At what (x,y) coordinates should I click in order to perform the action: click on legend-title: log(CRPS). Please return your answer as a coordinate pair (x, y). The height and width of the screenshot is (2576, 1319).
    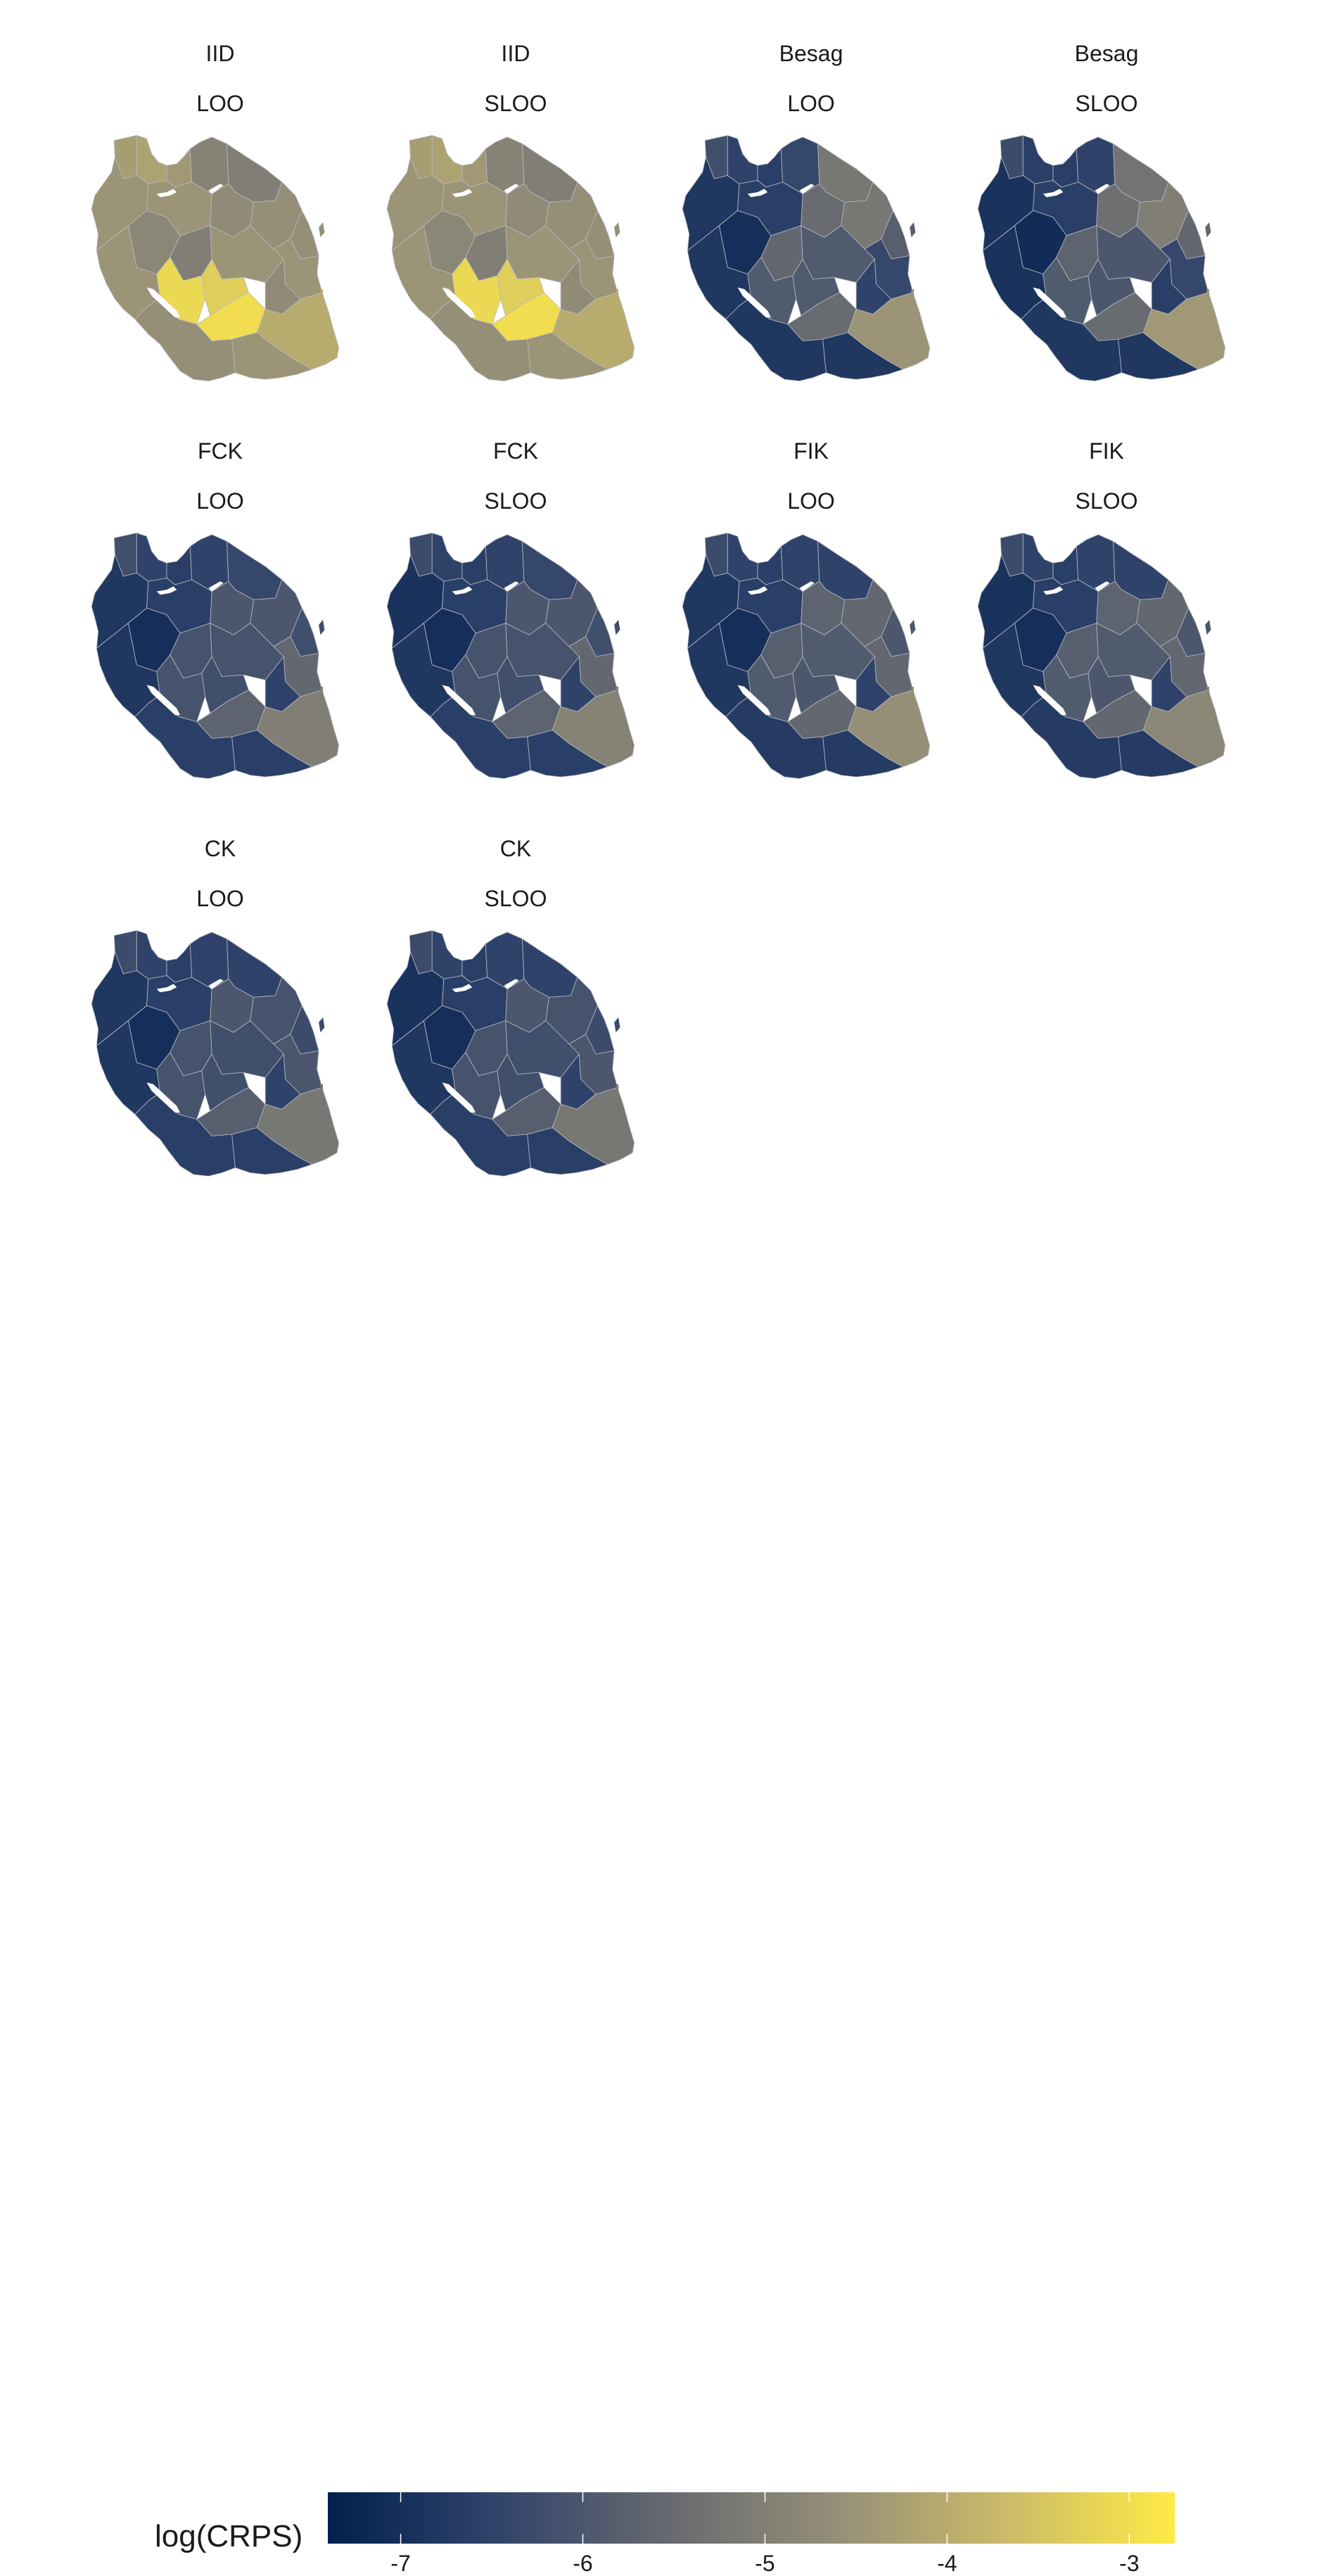
    Looking at the image, I should click on (229, 2536).